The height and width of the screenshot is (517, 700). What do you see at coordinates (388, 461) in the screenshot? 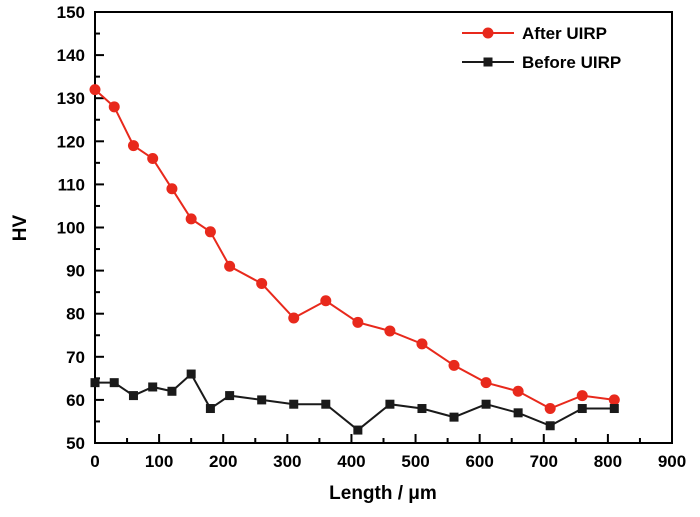
I see `x-tick-labels: 0 100 200 300 400 500 600 700 800 900` at bounding box center [388, 461].